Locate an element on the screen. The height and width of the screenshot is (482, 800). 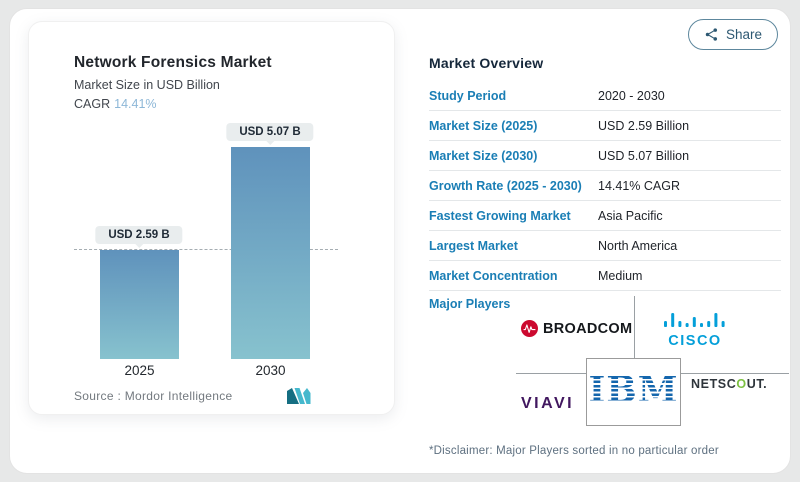
row-label: Study Period is located at coordinates (468, 95).